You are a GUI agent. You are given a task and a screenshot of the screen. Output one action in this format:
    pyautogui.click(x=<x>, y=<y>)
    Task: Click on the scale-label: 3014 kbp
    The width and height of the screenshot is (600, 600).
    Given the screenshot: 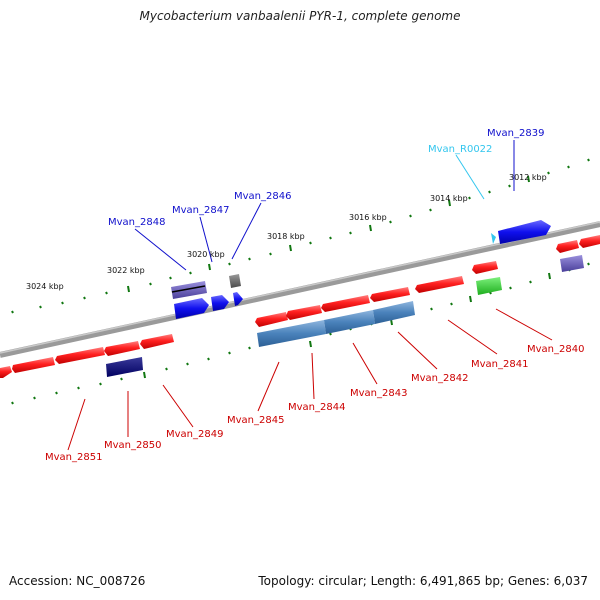 What is the action you would take?
    pyautogui.click(x=449, y=198)
    